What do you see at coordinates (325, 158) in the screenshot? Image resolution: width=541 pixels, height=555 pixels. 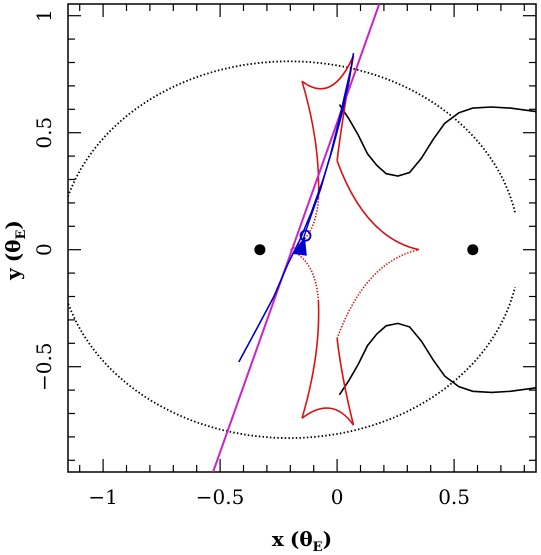 I see `source-track-secondary` at bounding box center [325, 158].